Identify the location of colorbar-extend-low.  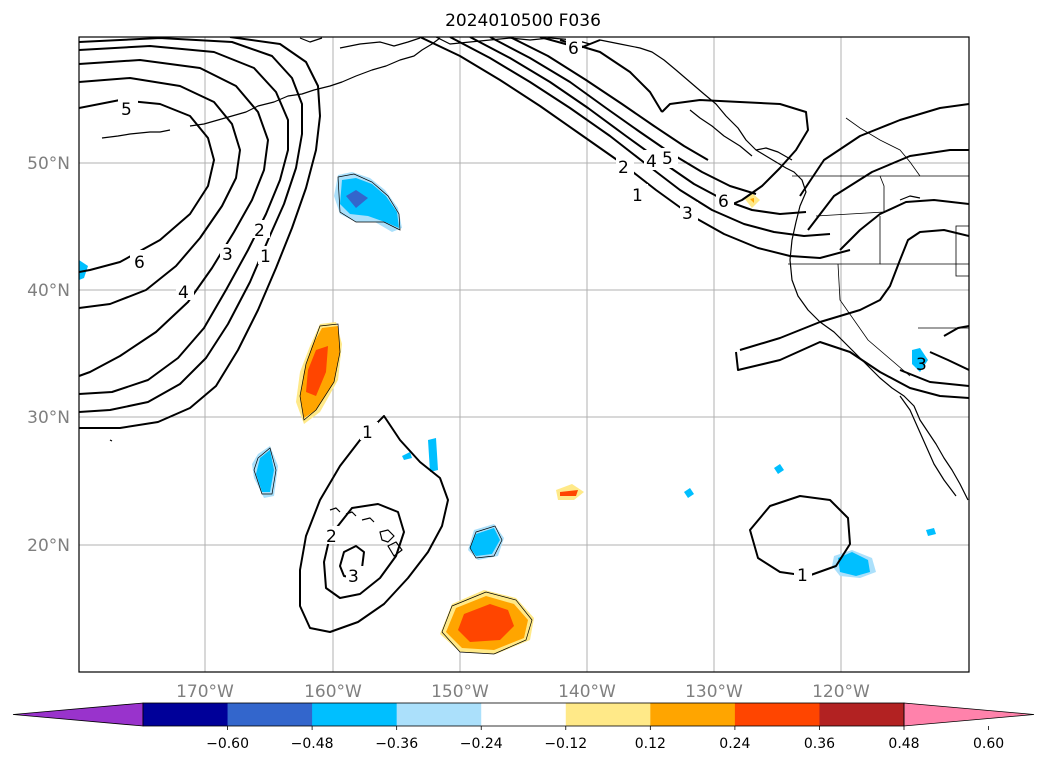
(78, 714).